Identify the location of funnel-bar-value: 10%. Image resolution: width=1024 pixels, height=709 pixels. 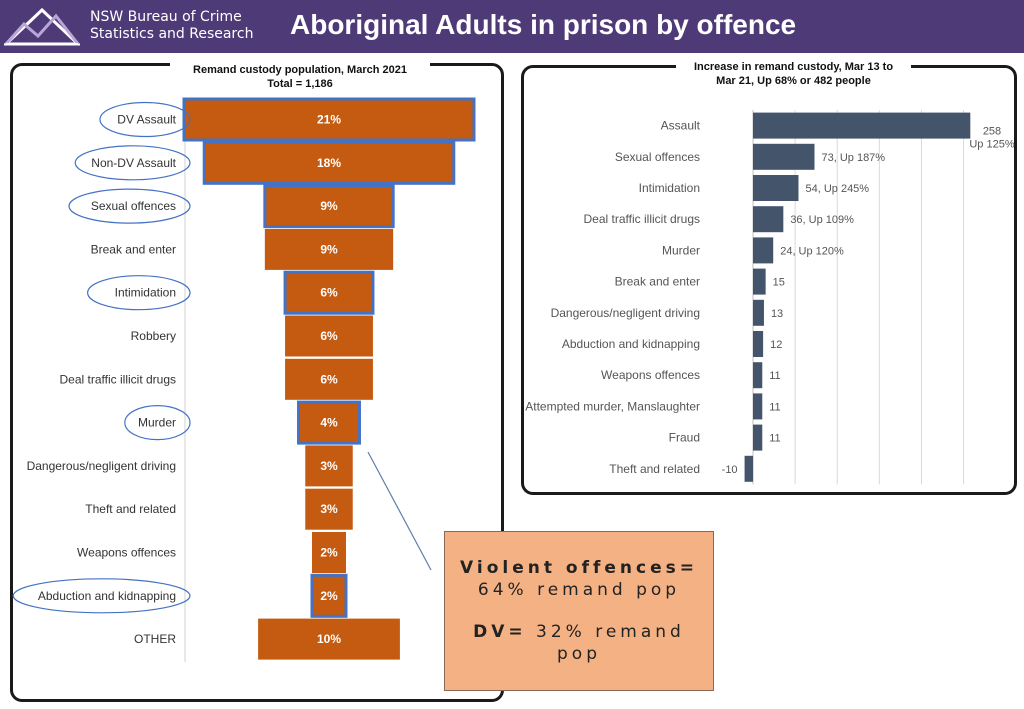
(329, 639).